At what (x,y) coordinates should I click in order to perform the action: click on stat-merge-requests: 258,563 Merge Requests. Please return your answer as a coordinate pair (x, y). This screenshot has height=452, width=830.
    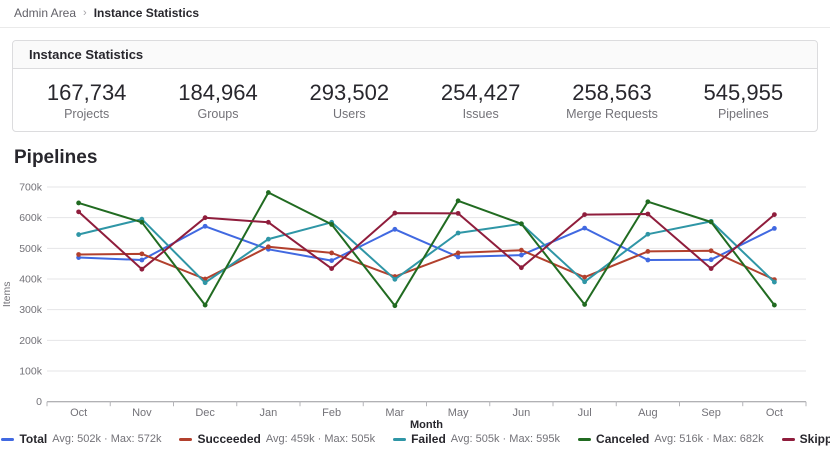
    Looking at the image, I should click on (611, 100).